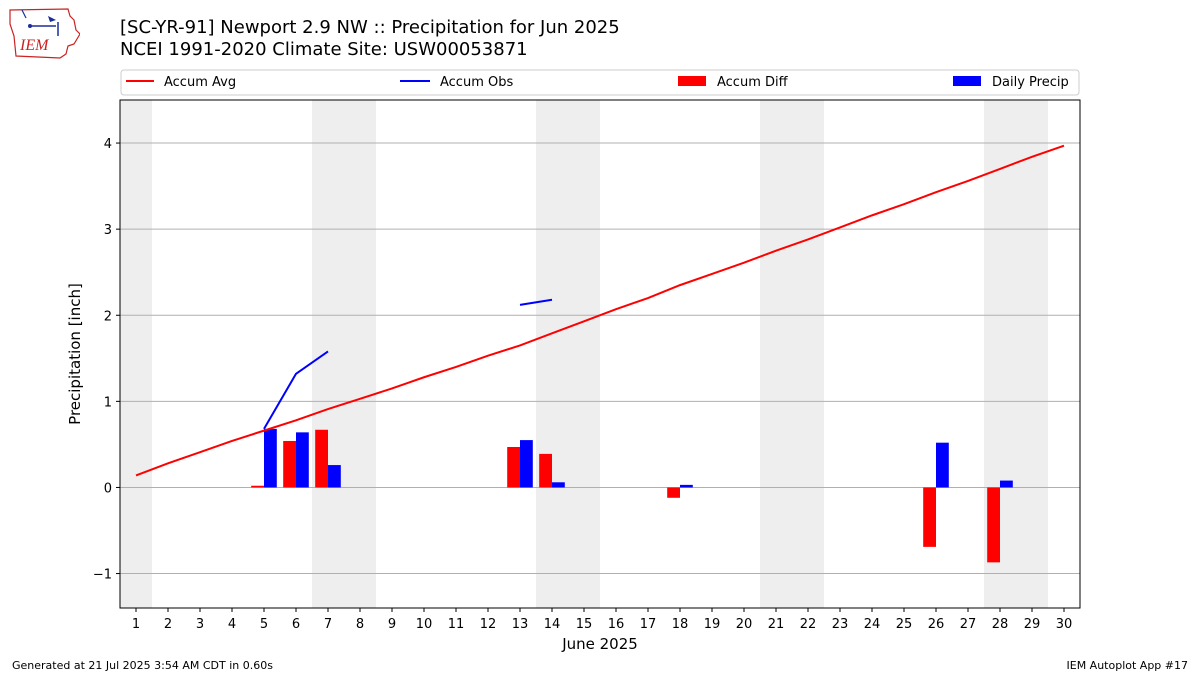  I want to click on x-tick-label: 4, so click(232, 624).